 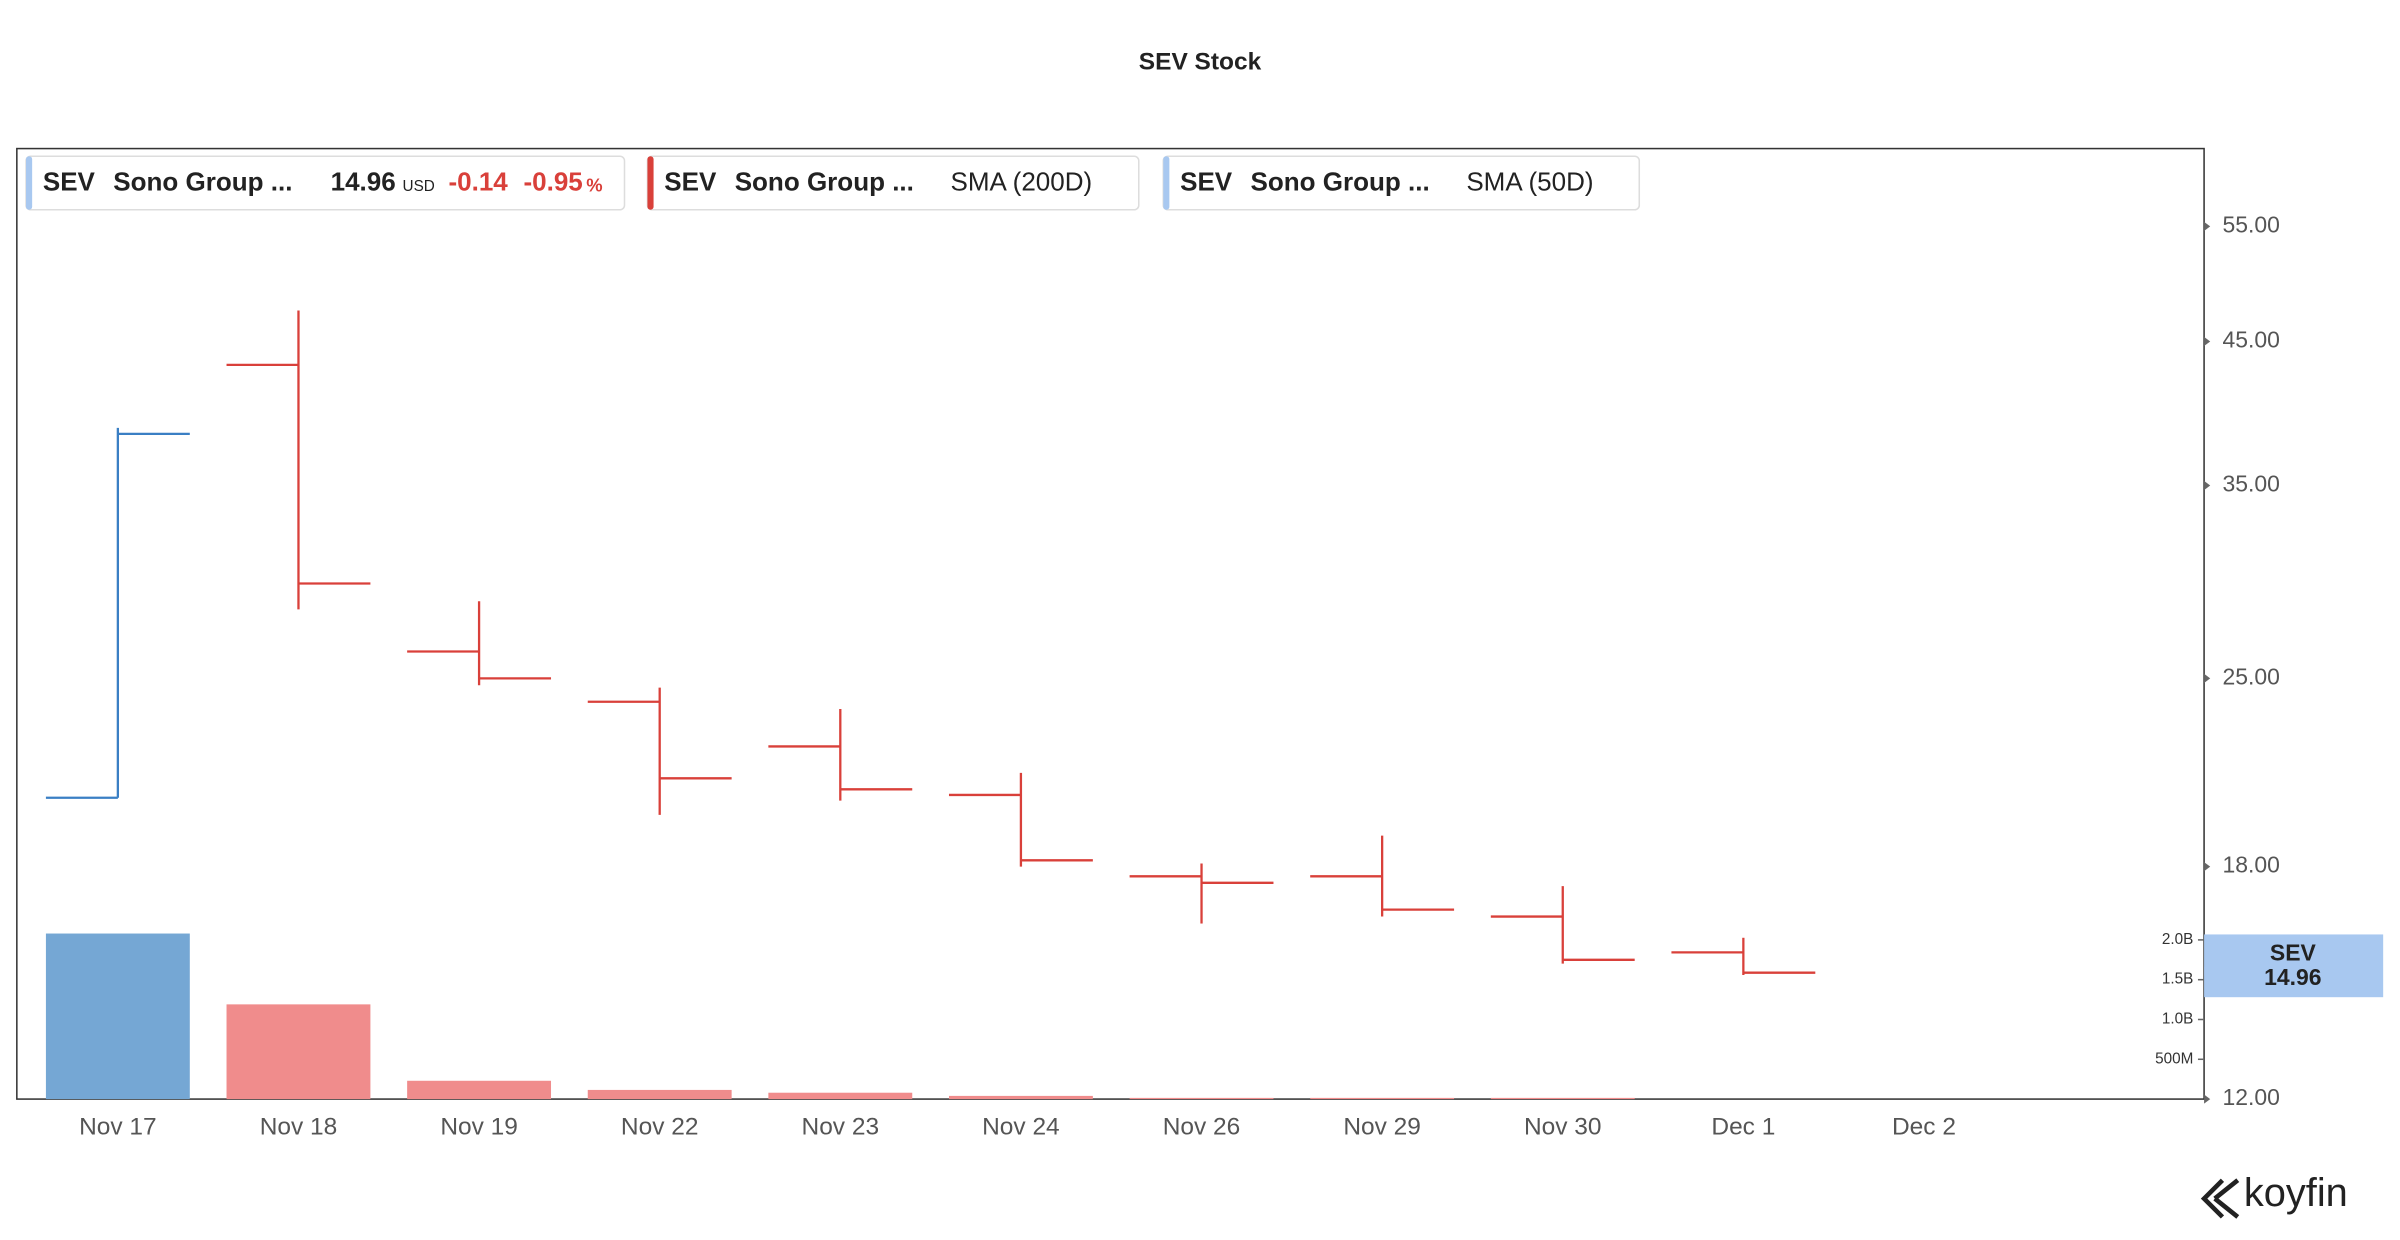 I want to click on last-price-box, so click(x=2294, y=966).